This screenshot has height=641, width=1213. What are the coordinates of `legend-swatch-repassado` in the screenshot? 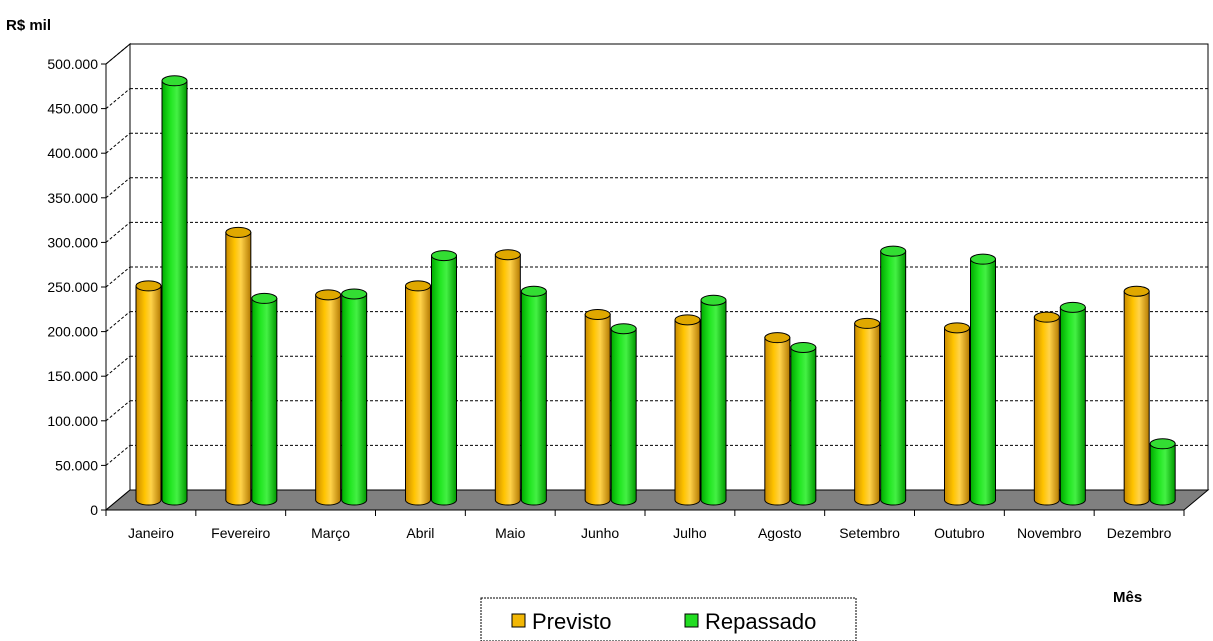 It's located at (691, 620).